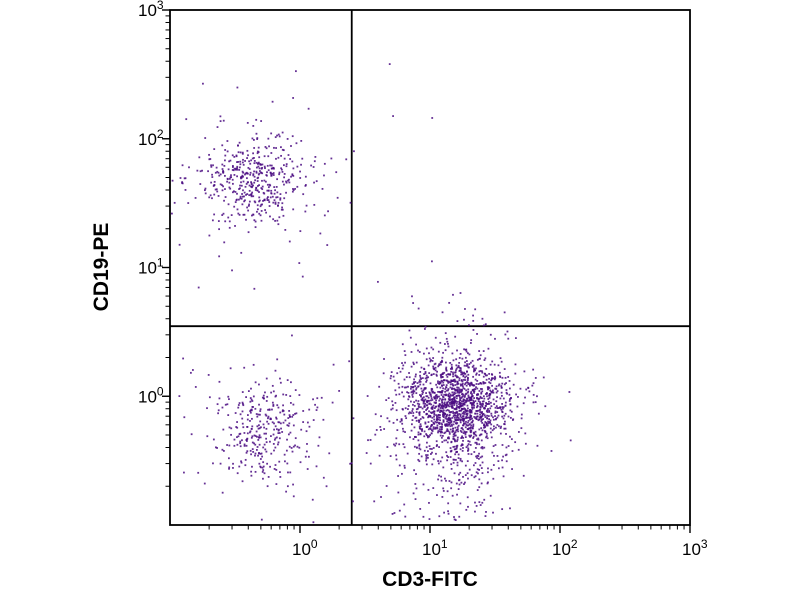 This screenshot has height=605, width=800. Describe the element at coordinates (305, 548) in the screenshot. I see `x-tick-label: 10⁰` at that location.